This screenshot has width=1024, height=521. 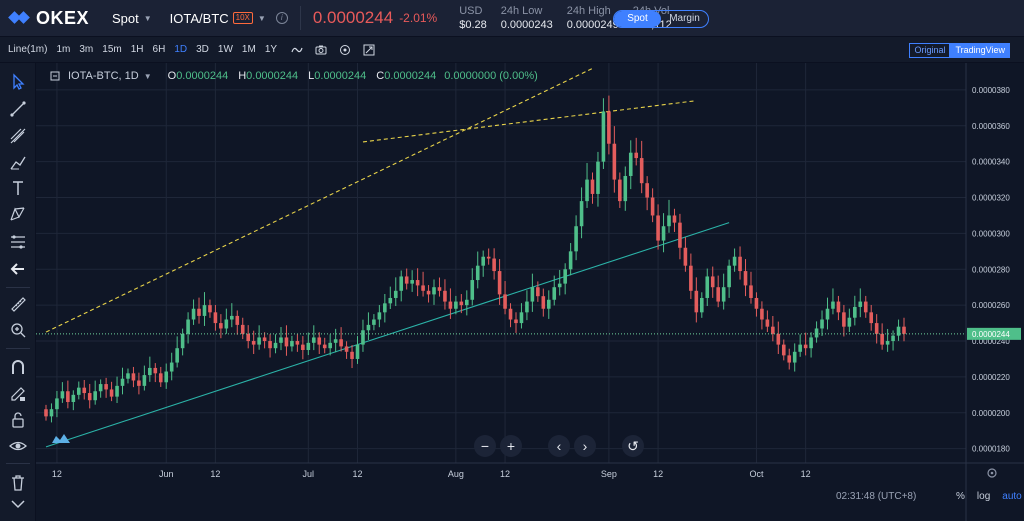 What do you see at coordinates (511, 446) in the screenshot?
I see `zoom-in-icon: +` at bounding box center [511, 446].